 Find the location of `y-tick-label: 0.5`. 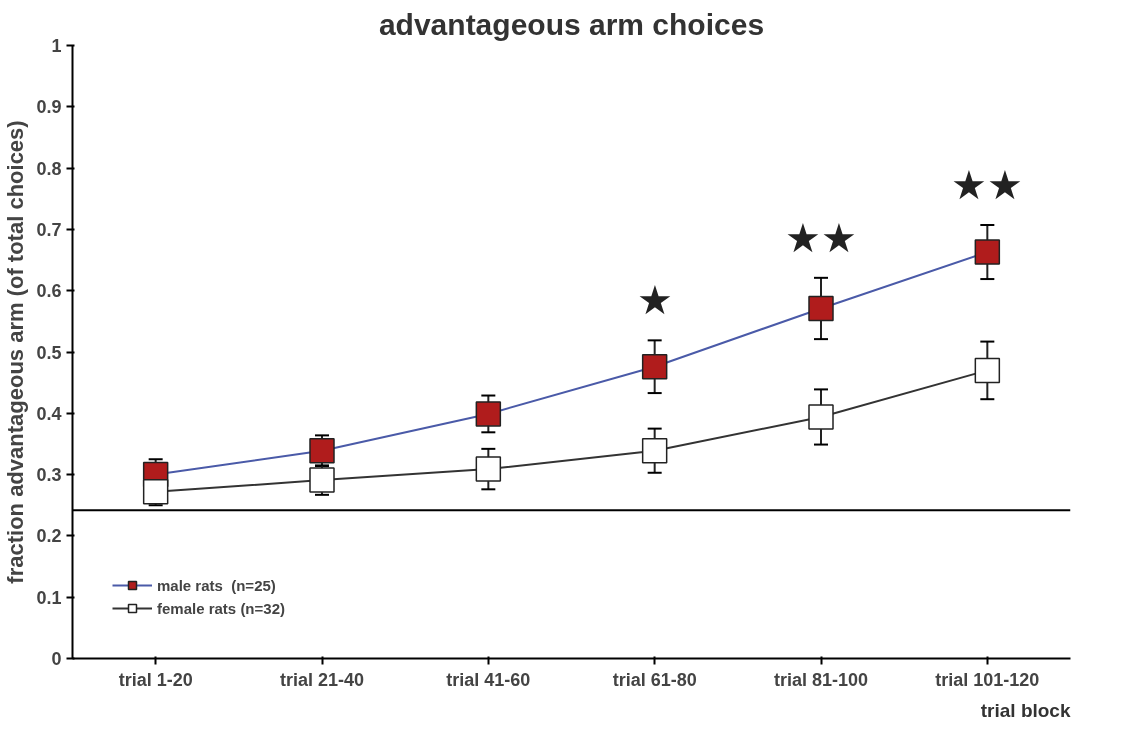

y-tick-label: 0.5 is located at coordinates (49, 352).